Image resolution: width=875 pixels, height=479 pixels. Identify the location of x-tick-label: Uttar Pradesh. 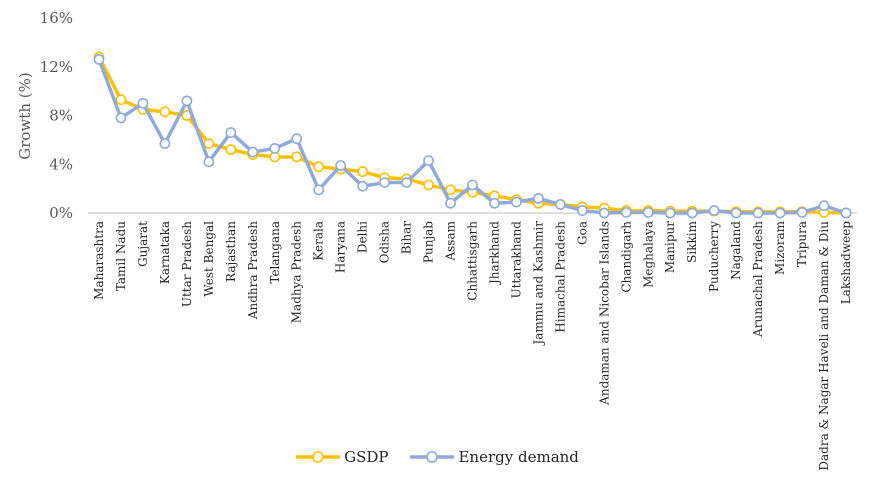
(187, 264).